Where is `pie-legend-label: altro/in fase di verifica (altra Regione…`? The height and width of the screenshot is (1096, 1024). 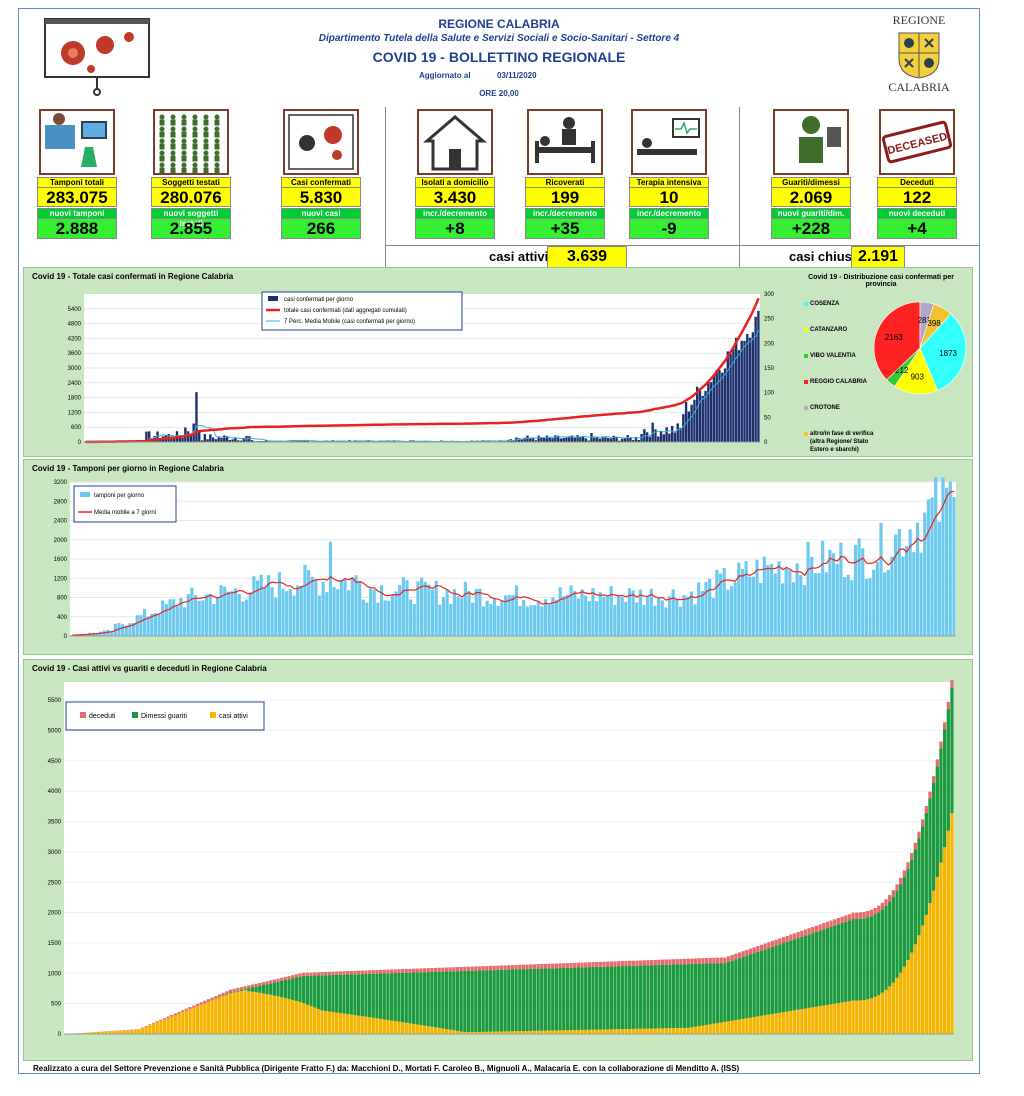
pie-legend-label: altro/in fase di verifica (altra Regione… is located at coordinates (842, 442).